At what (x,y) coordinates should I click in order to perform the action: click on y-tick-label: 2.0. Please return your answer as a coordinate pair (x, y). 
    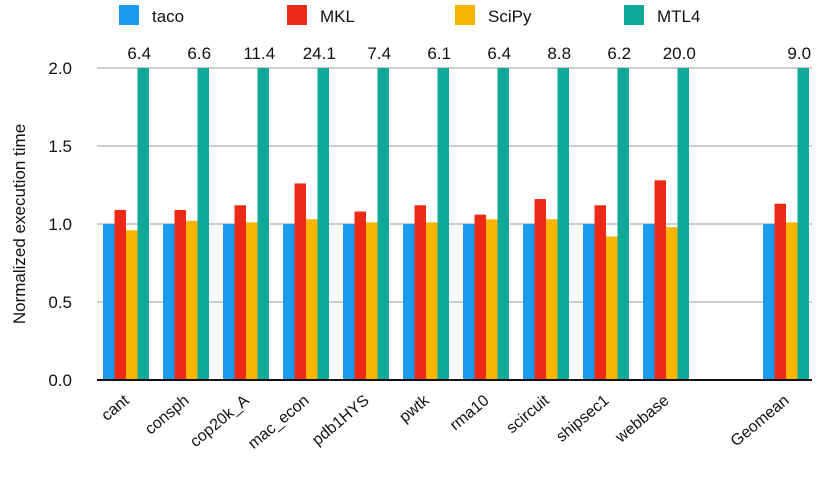
    Looking at the image, I should click on (60, 68).